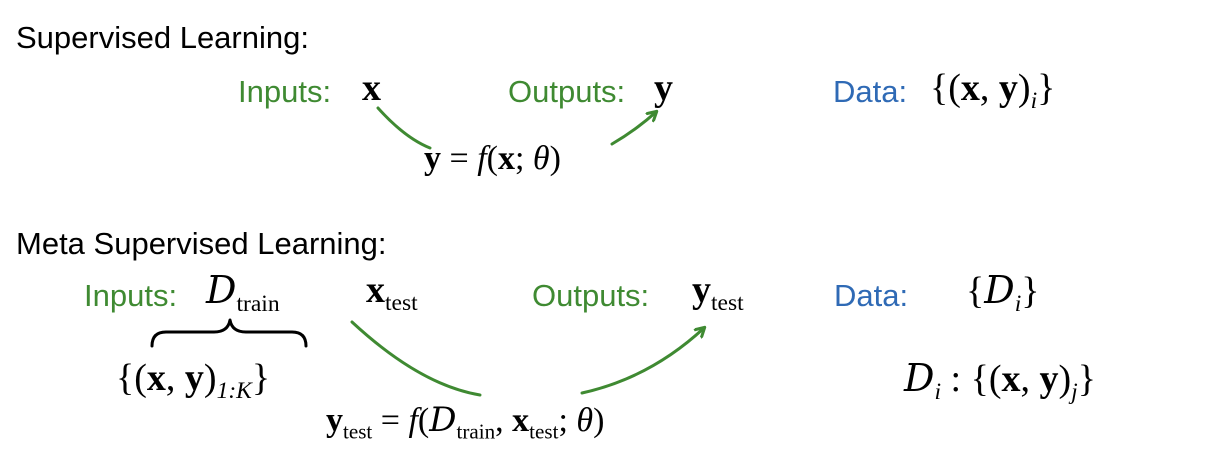 This screenshot has width=1222, height=466. What do you see at coordinates (993, 91) in the screenshot?
I see `supervised-data-expr: {(x, y)i}` at bounding box center [993, 91].